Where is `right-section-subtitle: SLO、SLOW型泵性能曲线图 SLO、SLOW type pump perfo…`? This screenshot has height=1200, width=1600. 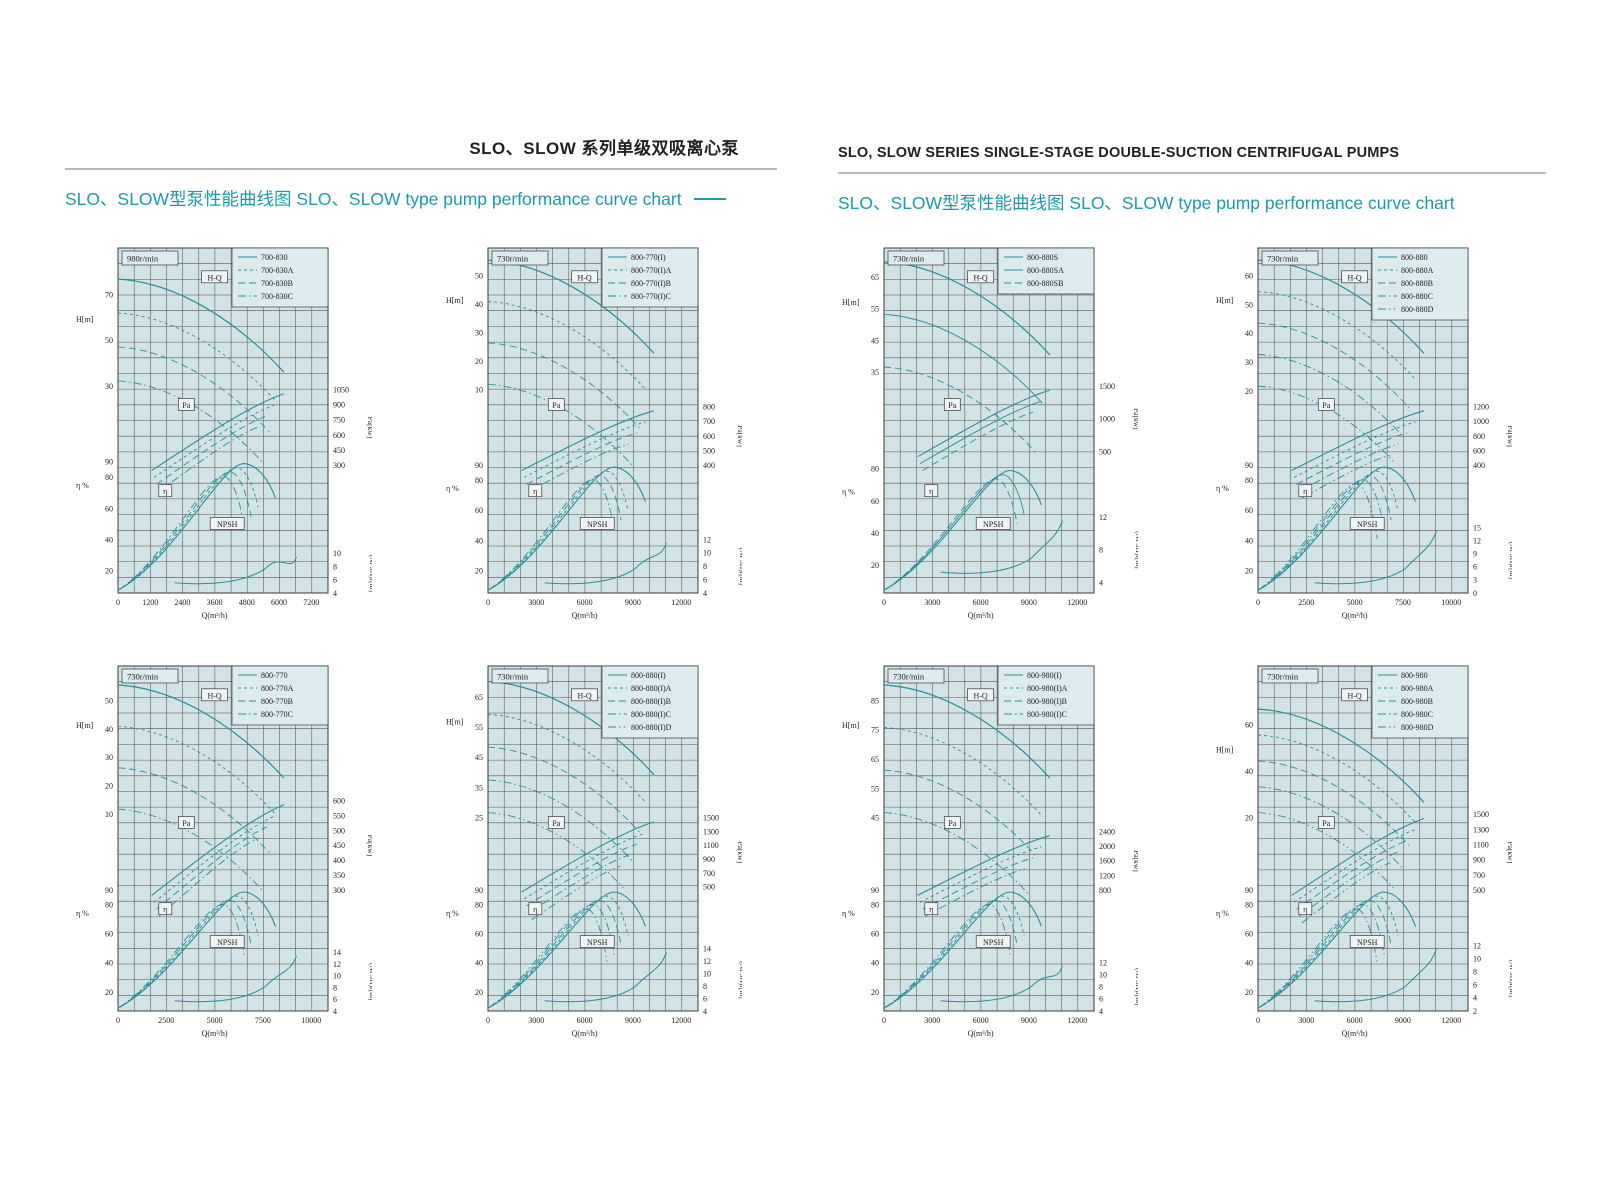 right-section-subtitle: SLO、SLOW型泵性能曲线图 SLO、SLOW type pump perfo… is located at coordinates (1192, 202).